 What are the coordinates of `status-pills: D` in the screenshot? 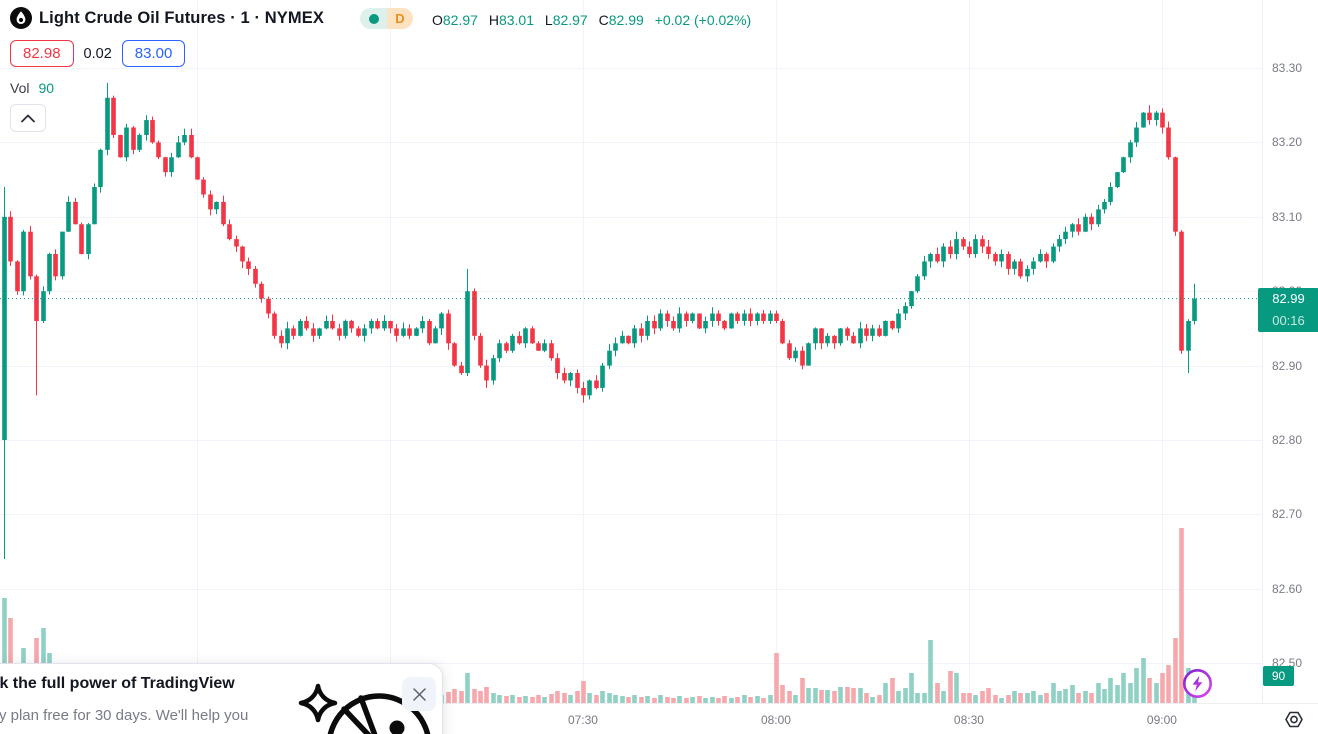 It's located at (386, 18).